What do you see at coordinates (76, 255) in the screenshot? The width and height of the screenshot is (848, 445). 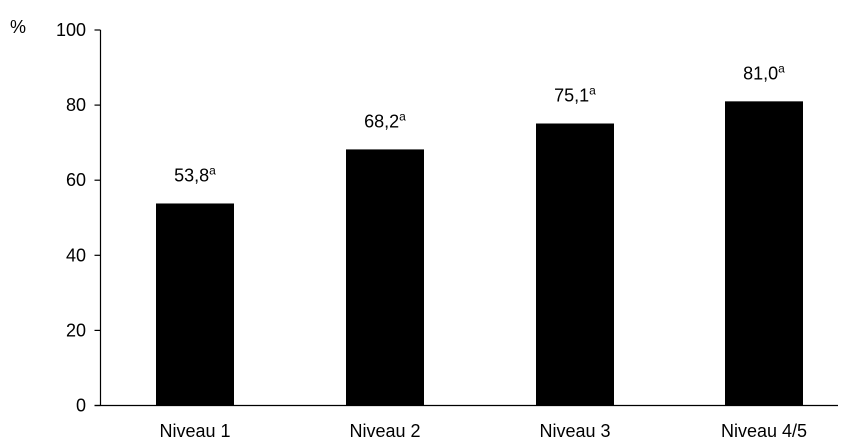 I see `y-tick-label: 40` at bounding box center [76, 255].